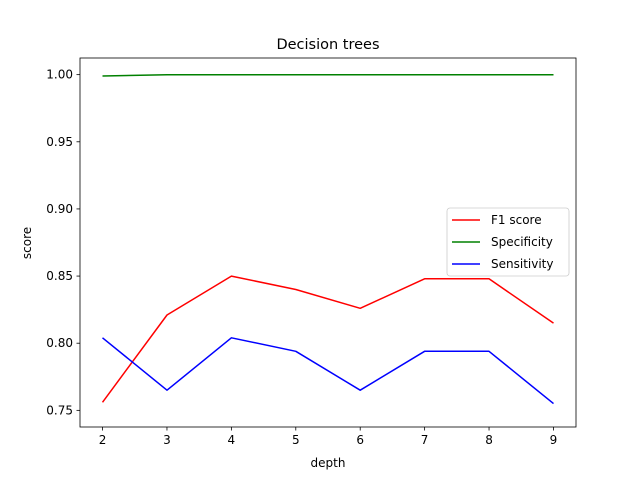 This screenshot has height=480, width=640. Describe the element at coordinates (167, 440) in the screenshot. I see `x-tick-label: 3` at that location.